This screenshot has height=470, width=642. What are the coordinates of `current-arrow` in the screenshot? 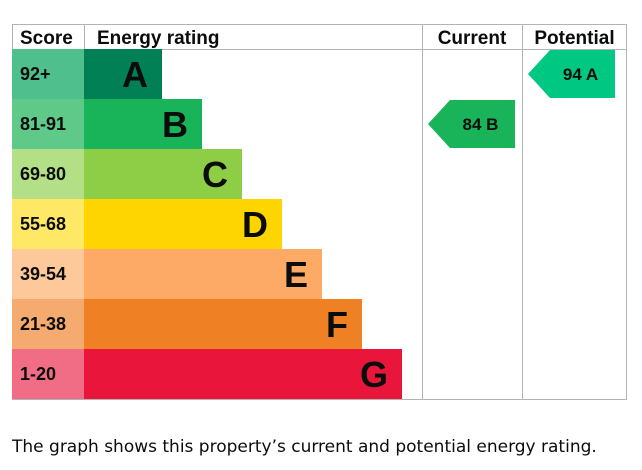 It's located at (471, 124).